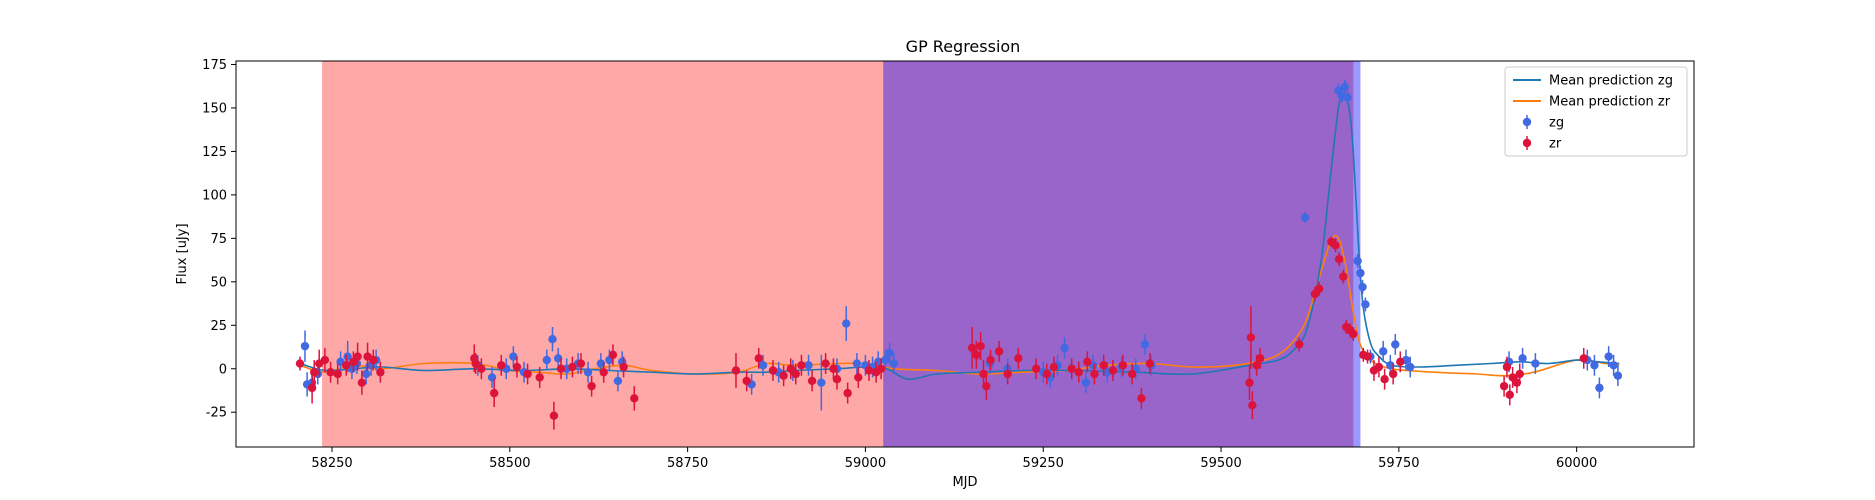 This screenshot has width=1875, height=500. I want to click on y-tick-label: 100, so click(214, 195).